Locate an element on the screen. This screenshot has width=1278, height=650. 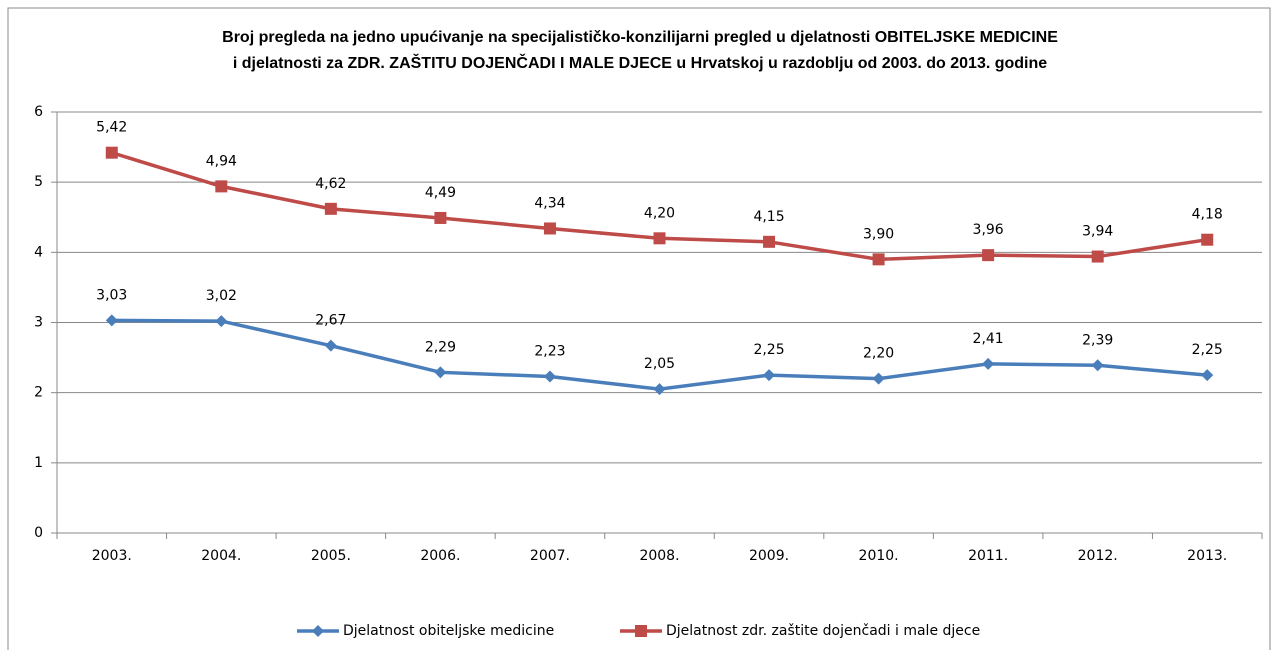
data-label: 4,94 is located at coordinates (221, 161).